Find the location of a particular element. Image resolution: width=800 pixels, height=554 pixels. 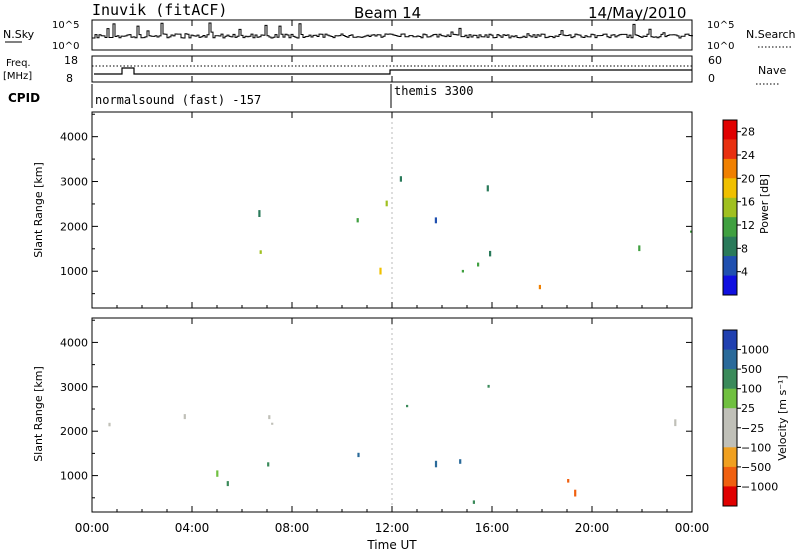

freq-strip: Freq. [MHz] 18 8 60 0 Nave is located at coordinates (394, 69).